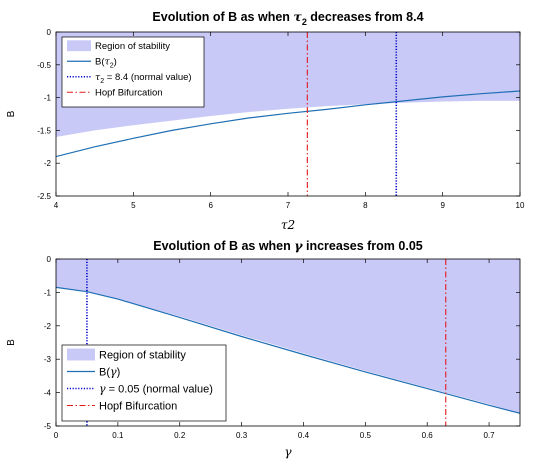 This screenshot has width=546, height=468. Describe the element at coordinates (48, 426) in the screenshot. I see `y-tick-label: -5` at that location.